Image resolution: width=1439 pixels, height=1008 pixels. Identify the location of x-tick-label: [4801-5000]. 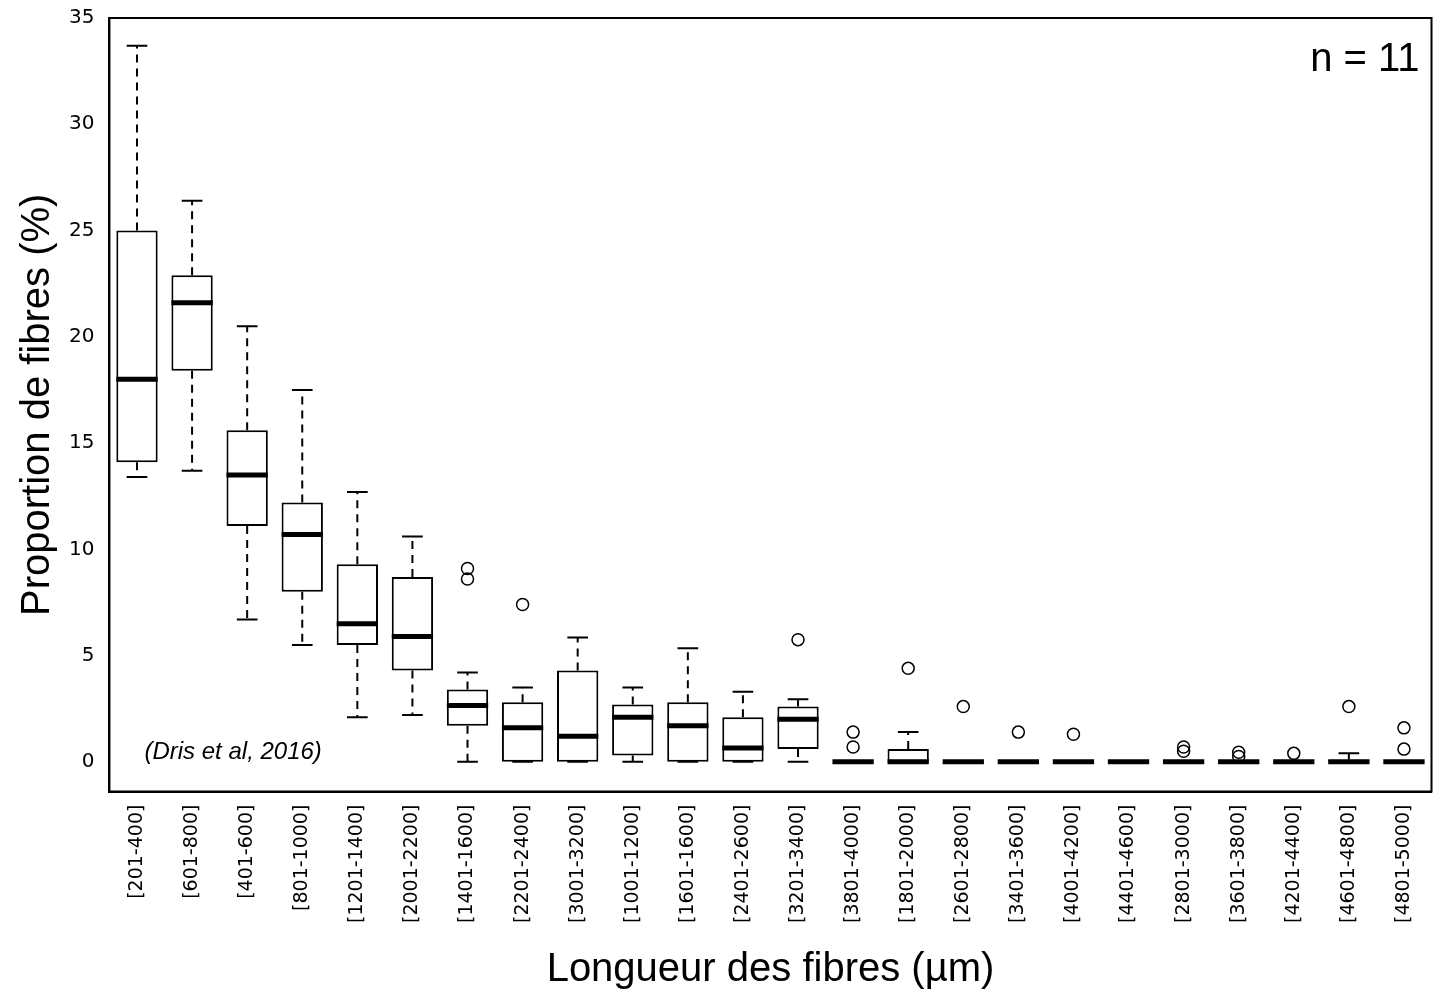
(1401, 863).